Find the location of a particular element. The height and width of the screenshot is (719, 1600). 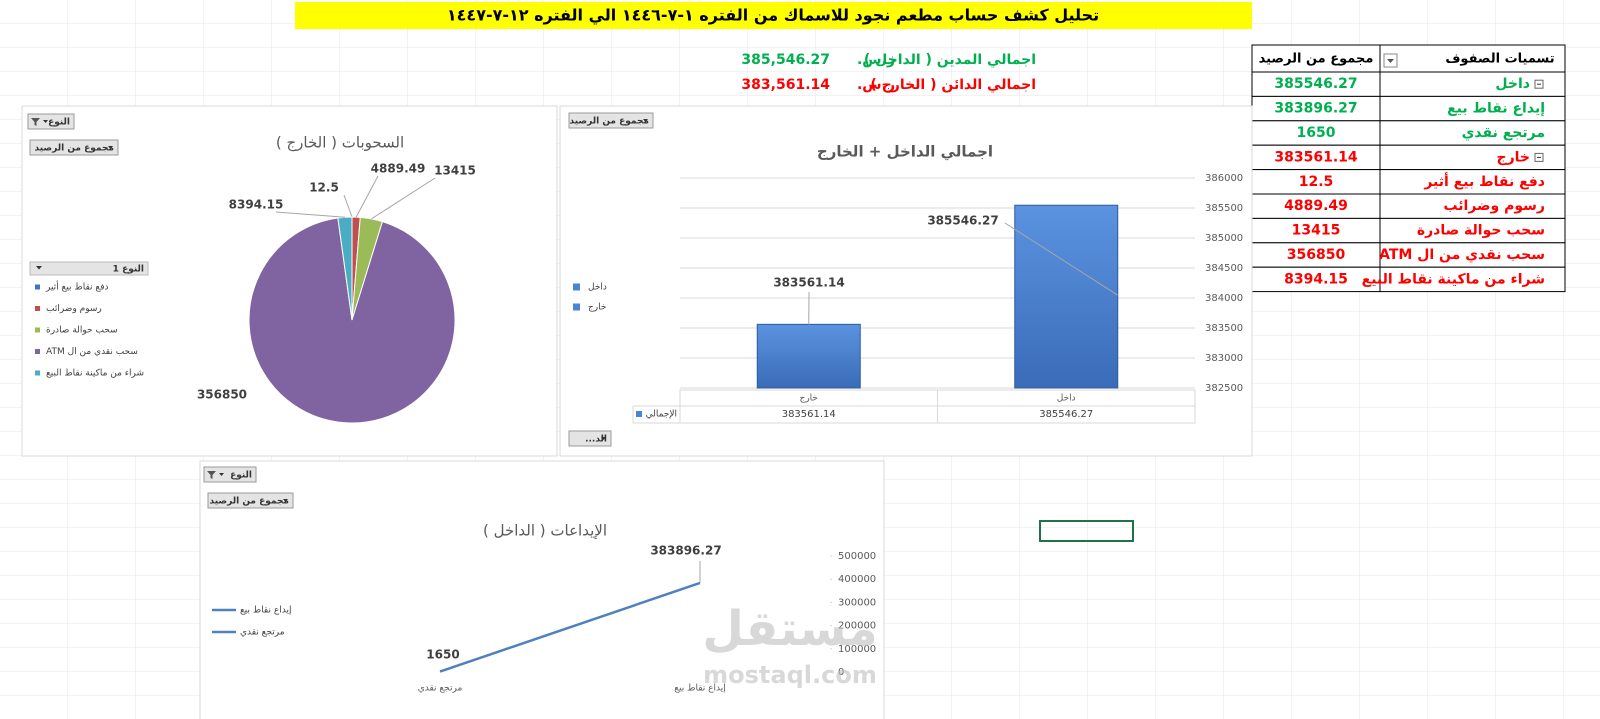

data-label: 383561.14 is located at coordinates (808, 283).